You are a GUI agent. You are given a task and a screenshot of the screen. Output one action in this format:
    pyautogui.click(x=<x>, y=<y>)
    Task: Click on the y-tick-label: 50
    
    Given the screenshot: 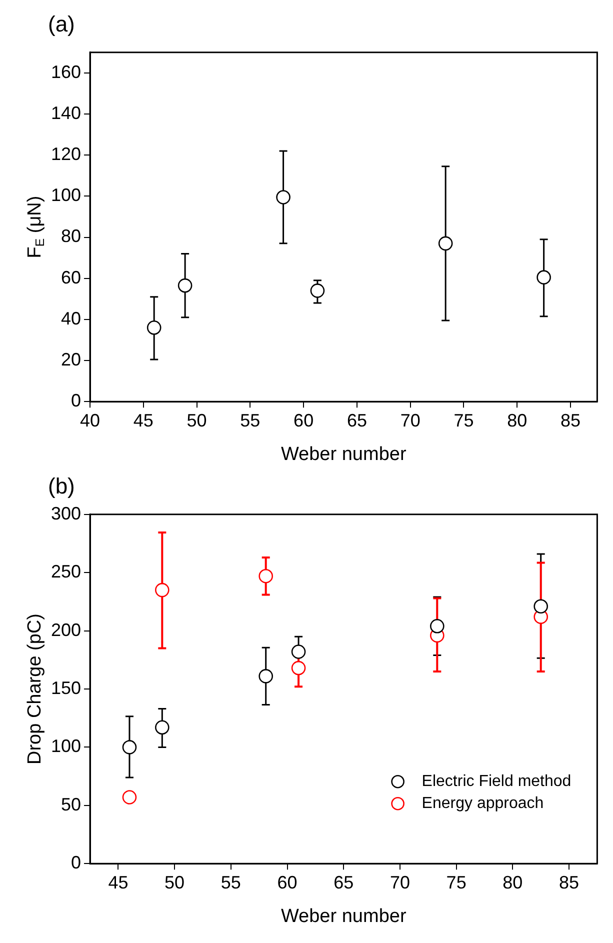 What is the action you would take?
    pyautogui.click(x=71, y=804)
    